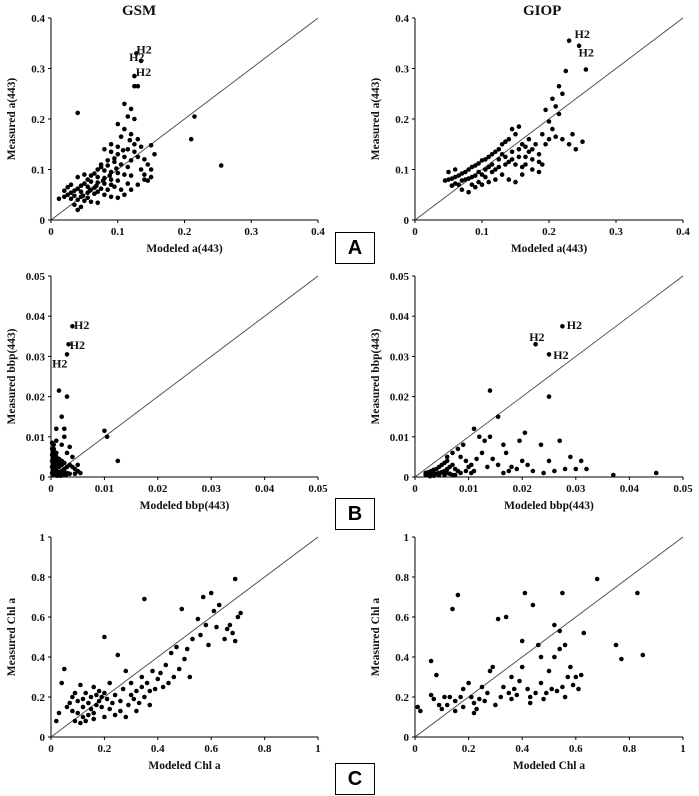 Image resolution: width=699 pixels, height=796 pixels. I want to click on x-tick-label: 0.03, so click(576, 489).